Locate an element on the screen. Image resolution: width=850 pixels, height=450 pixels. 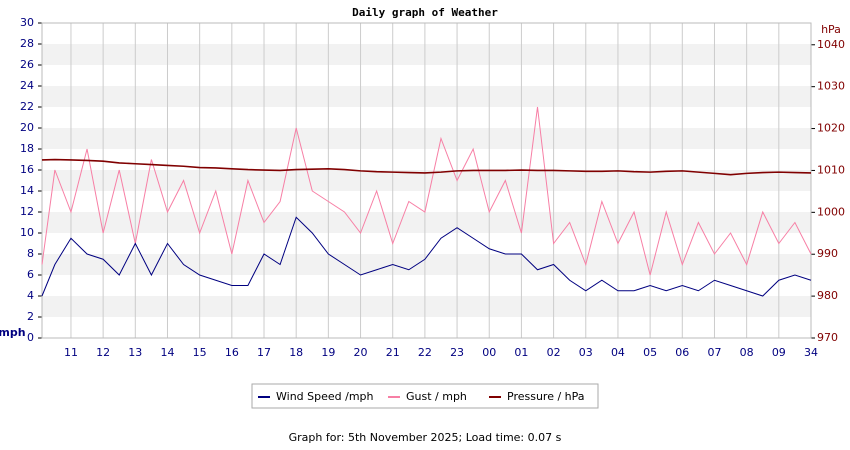
x-tick-label: 13 is located at coordinates (135, 352).